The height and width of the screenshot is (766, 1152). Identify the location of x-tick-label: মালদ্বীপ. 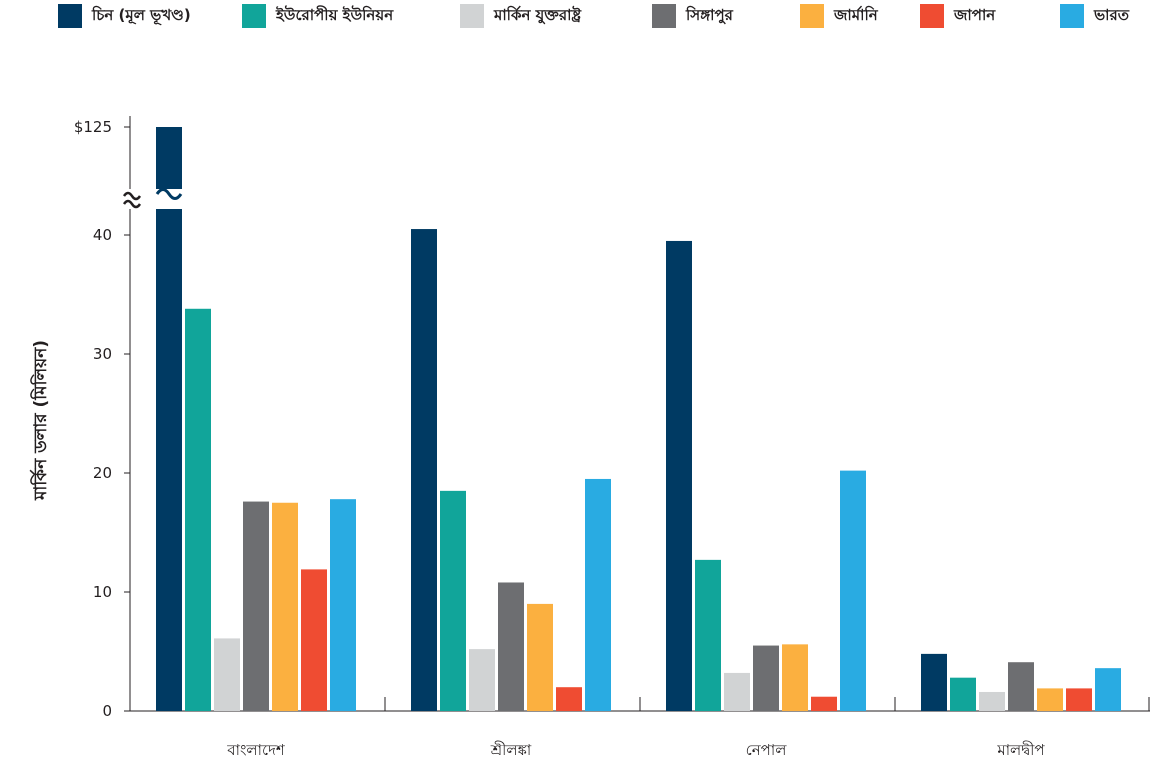
(1020, 750).